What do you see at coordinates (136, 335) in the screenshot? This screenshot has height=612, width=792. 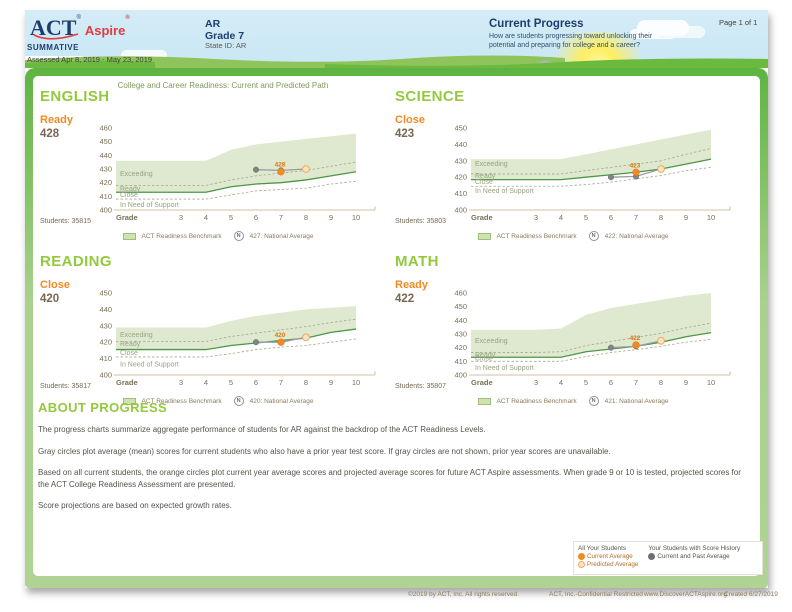 I see `zone-label: Exceeding` at bounding box center [136, 335].